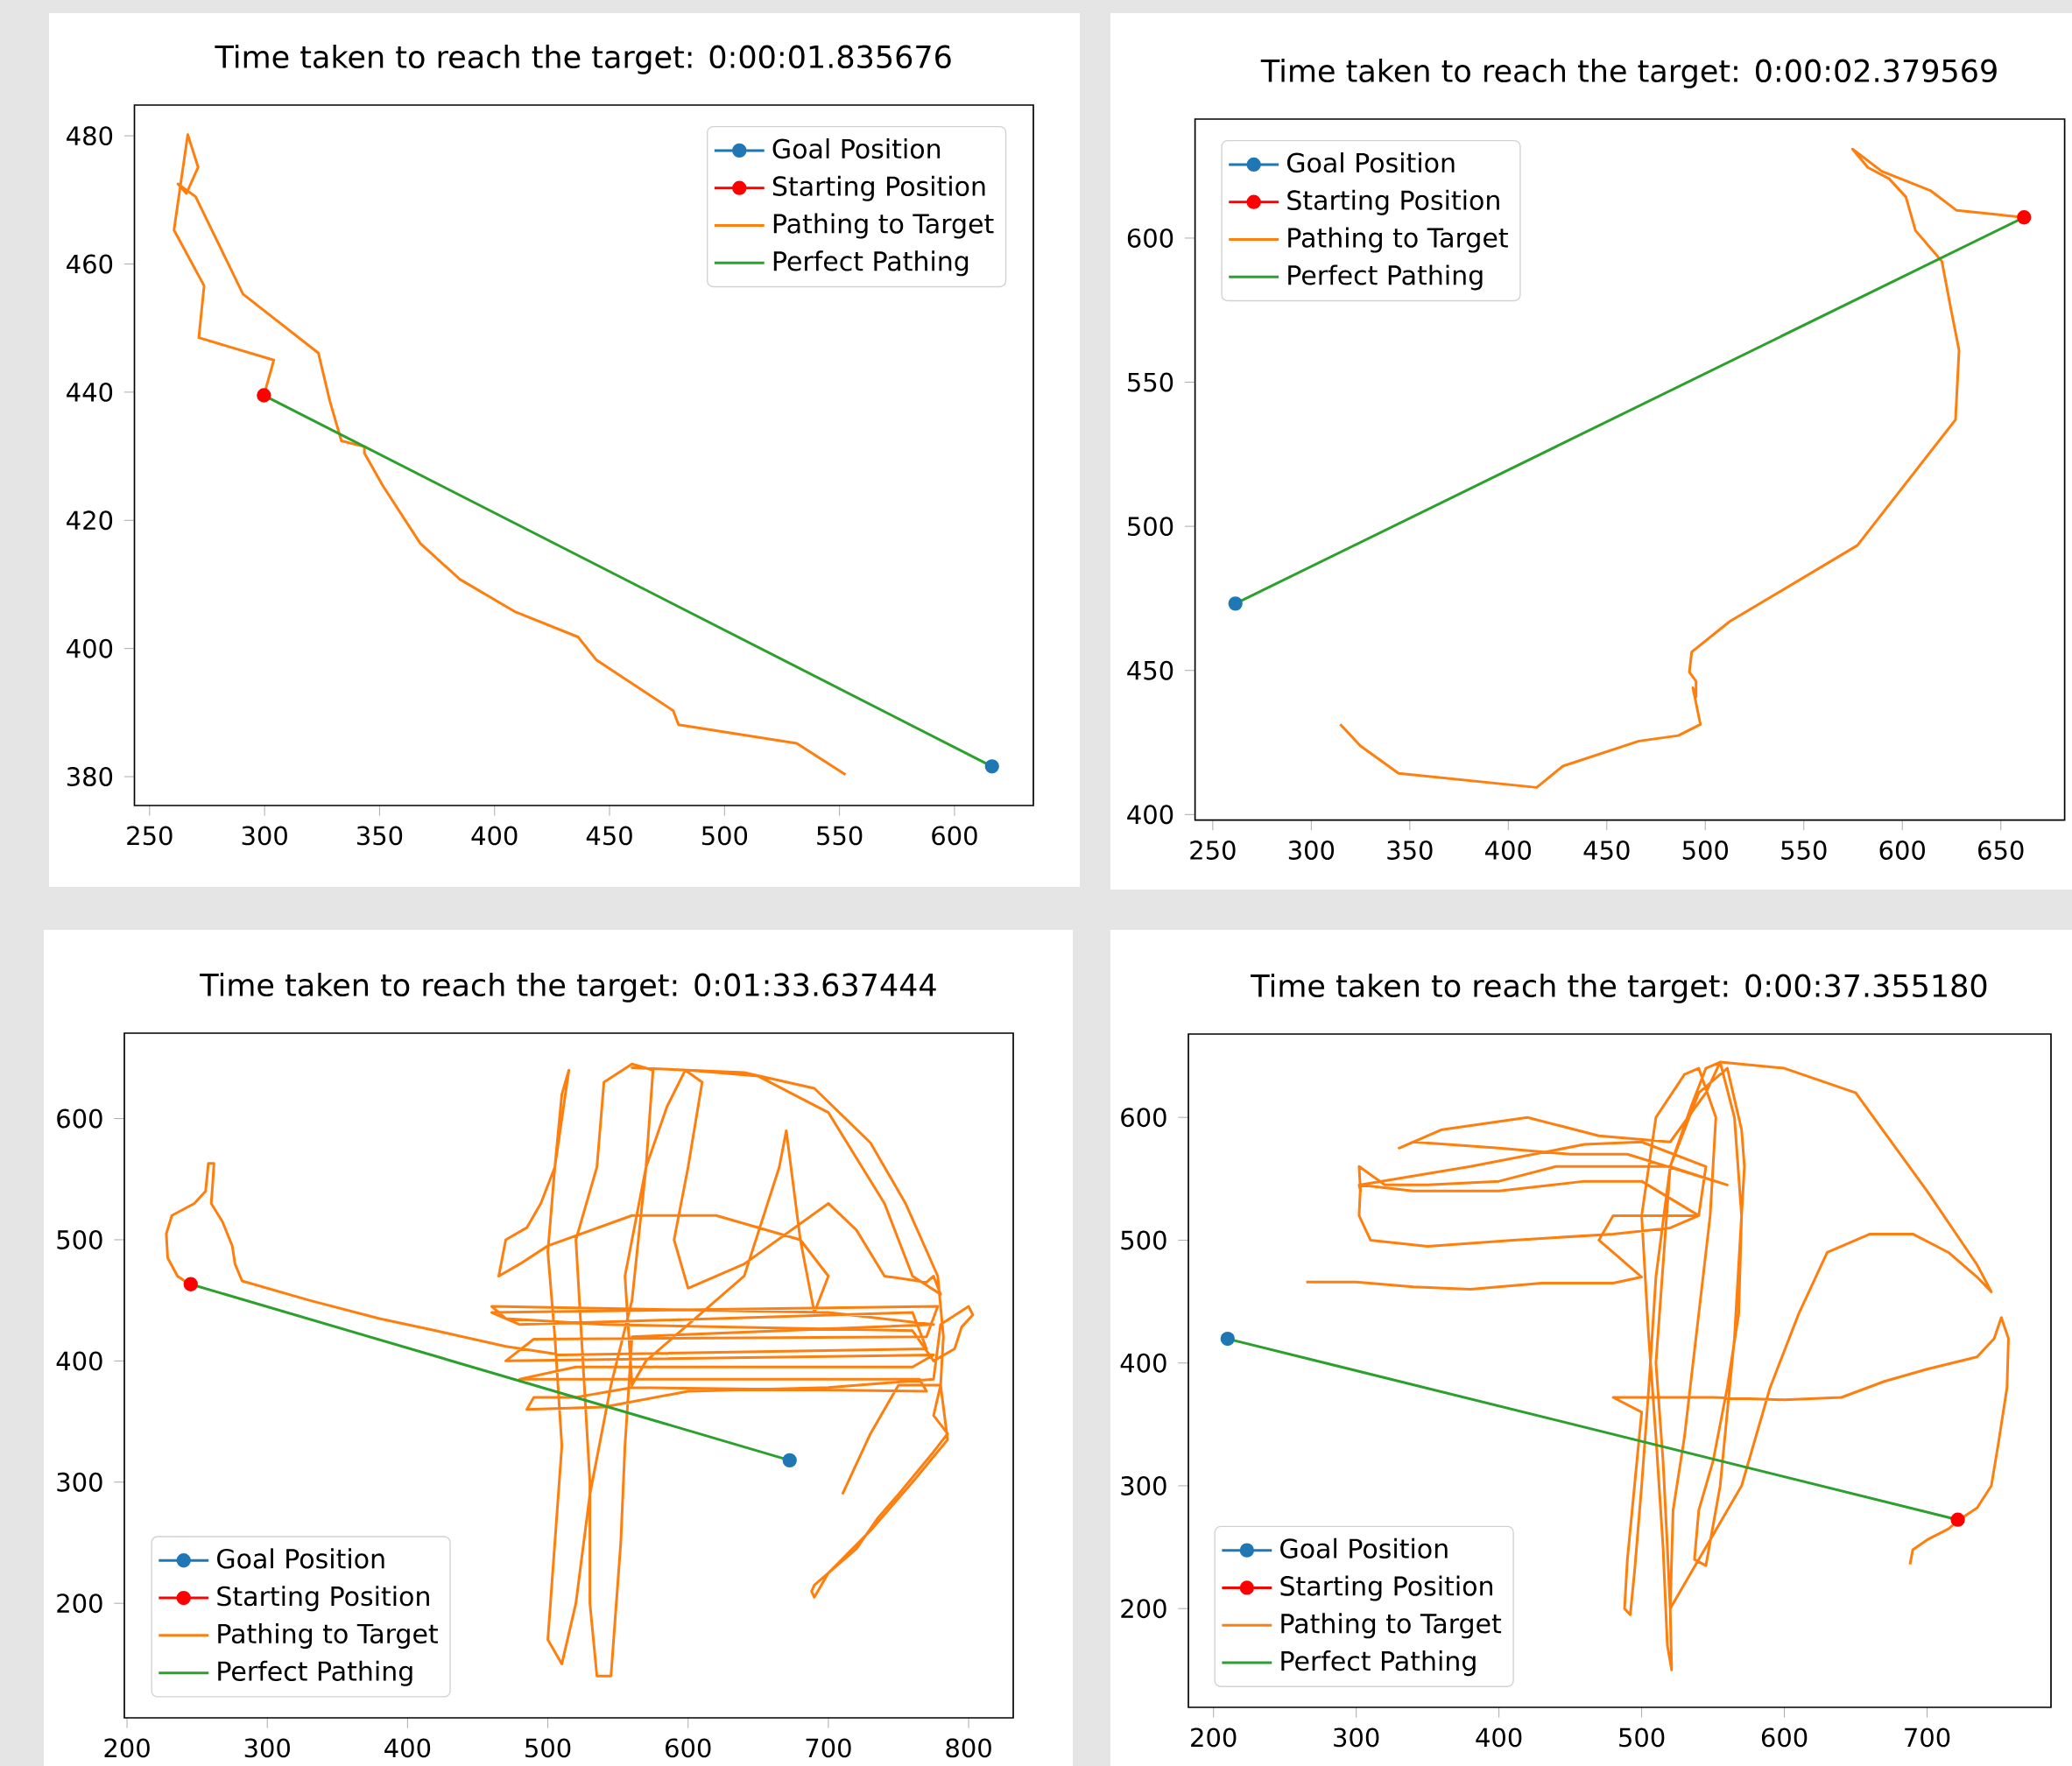 The height and width of the screenshot is (1766, 2072). What do you see at coordinates (1619, 989) in the screenshot?
I see `chart-title: Time taken to reach the target: 0:00:37.355180` at bounding box center [1619, 989].